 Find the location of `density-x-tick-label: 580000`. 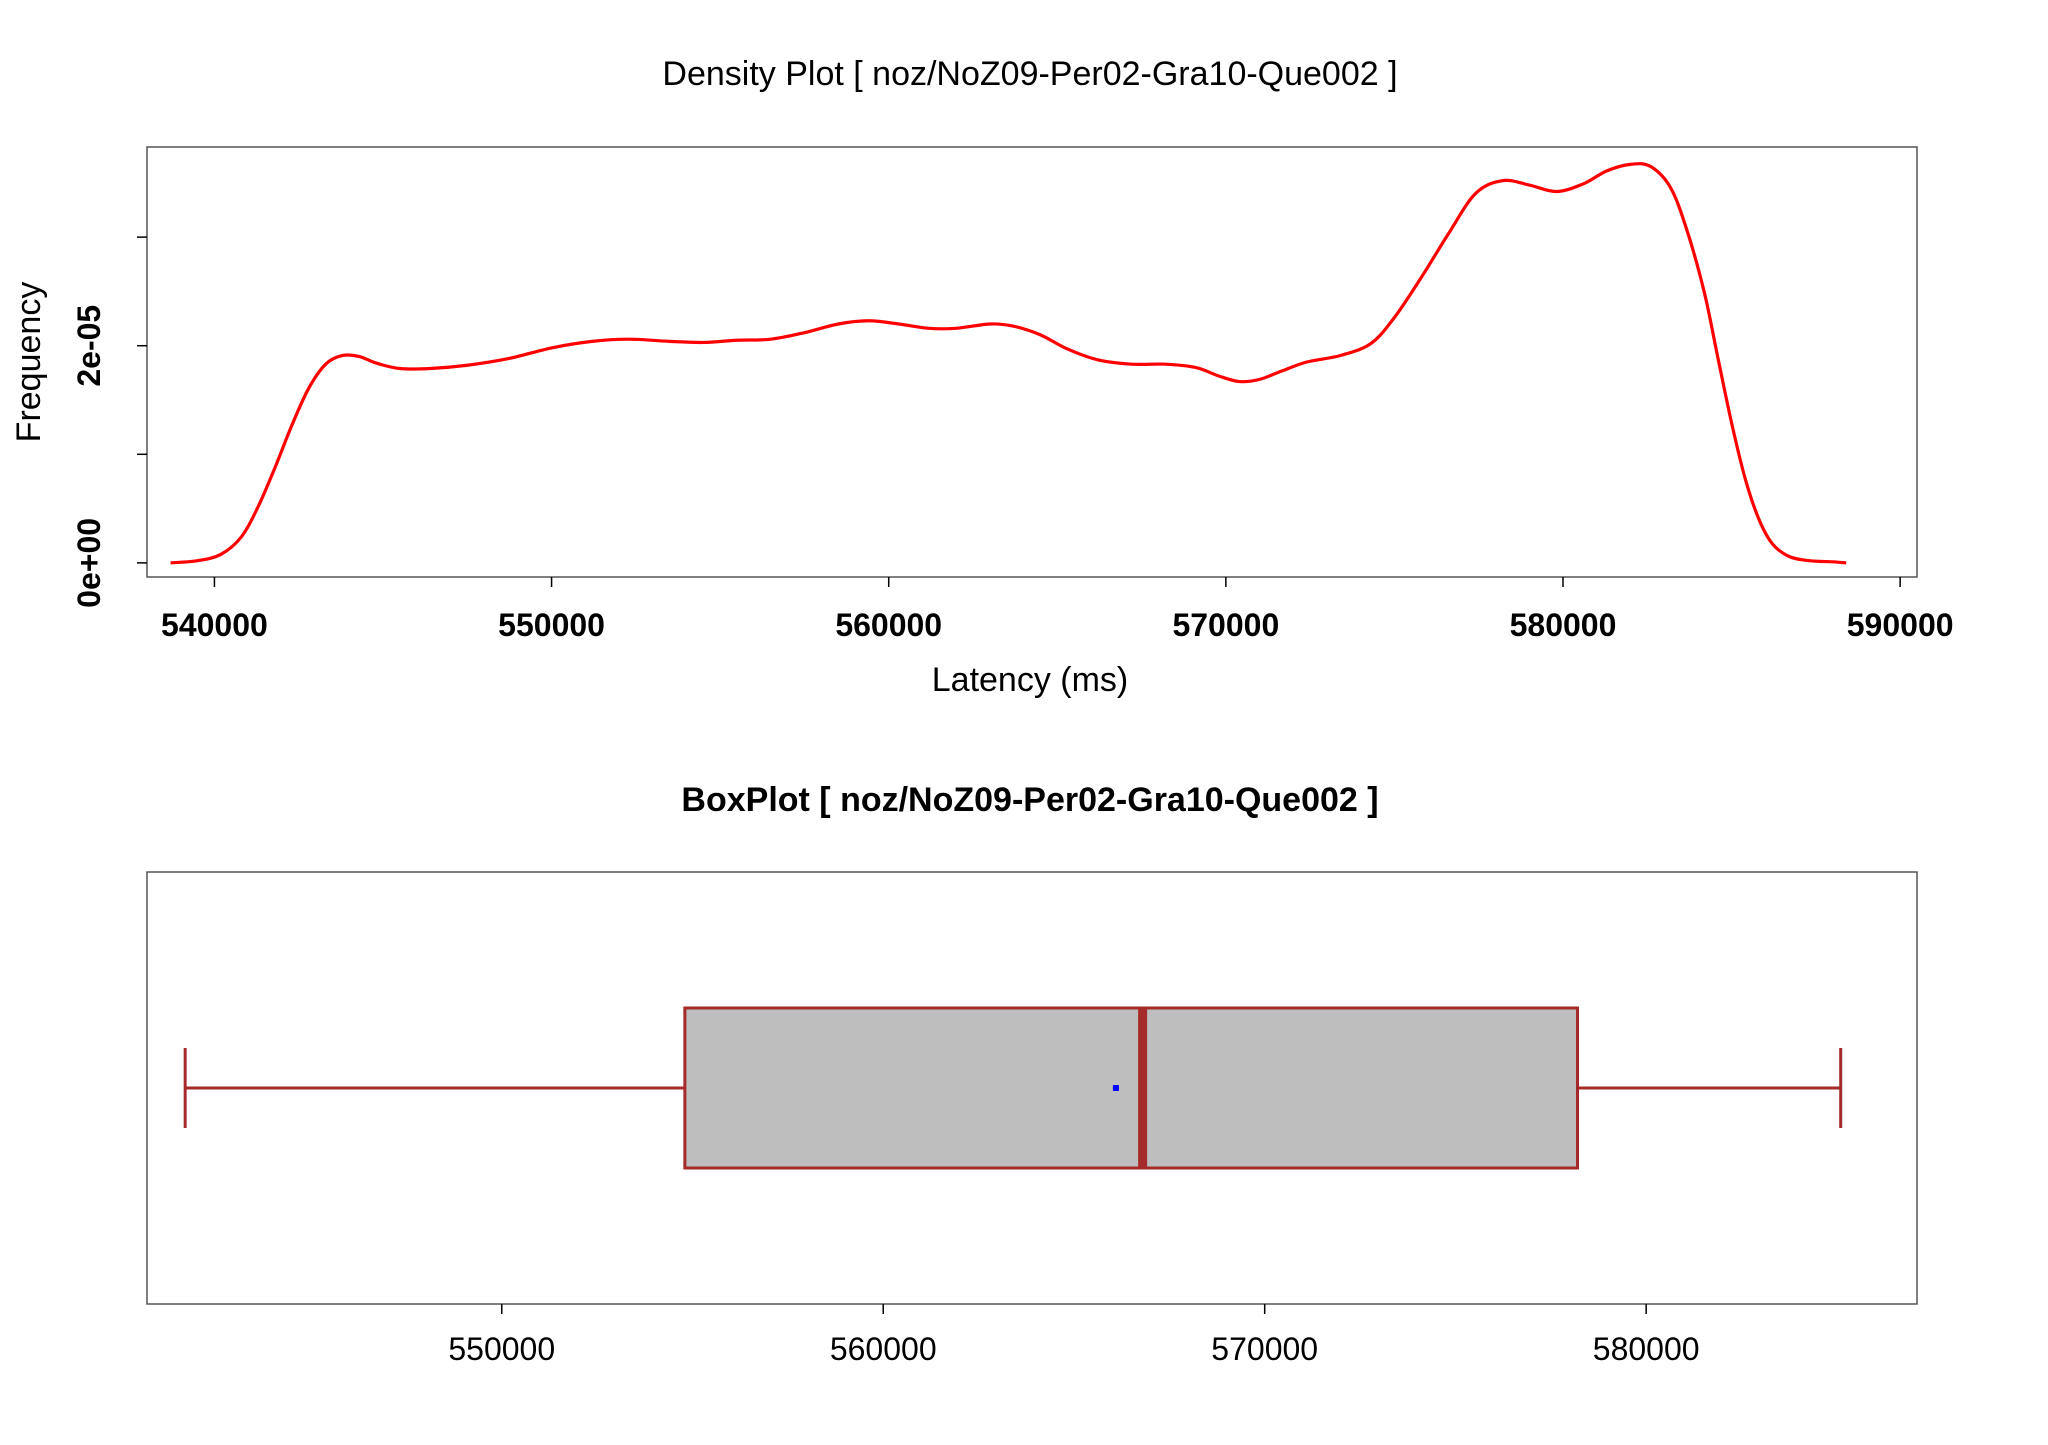

density-x-tick-label: 580000 is located at coordinates (1563, 625).